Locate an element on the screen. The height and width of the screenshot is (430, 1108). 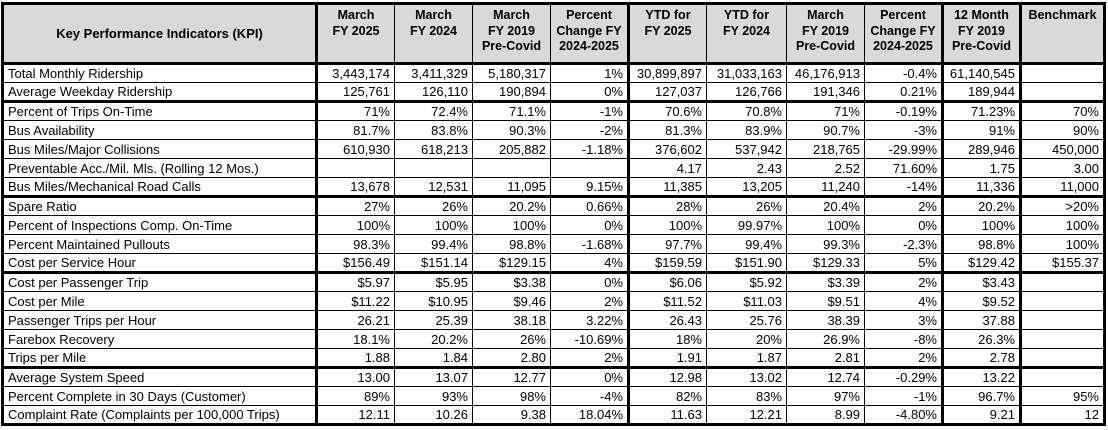
kpi-cell: 2.81 is located at coordinates (825, 358).